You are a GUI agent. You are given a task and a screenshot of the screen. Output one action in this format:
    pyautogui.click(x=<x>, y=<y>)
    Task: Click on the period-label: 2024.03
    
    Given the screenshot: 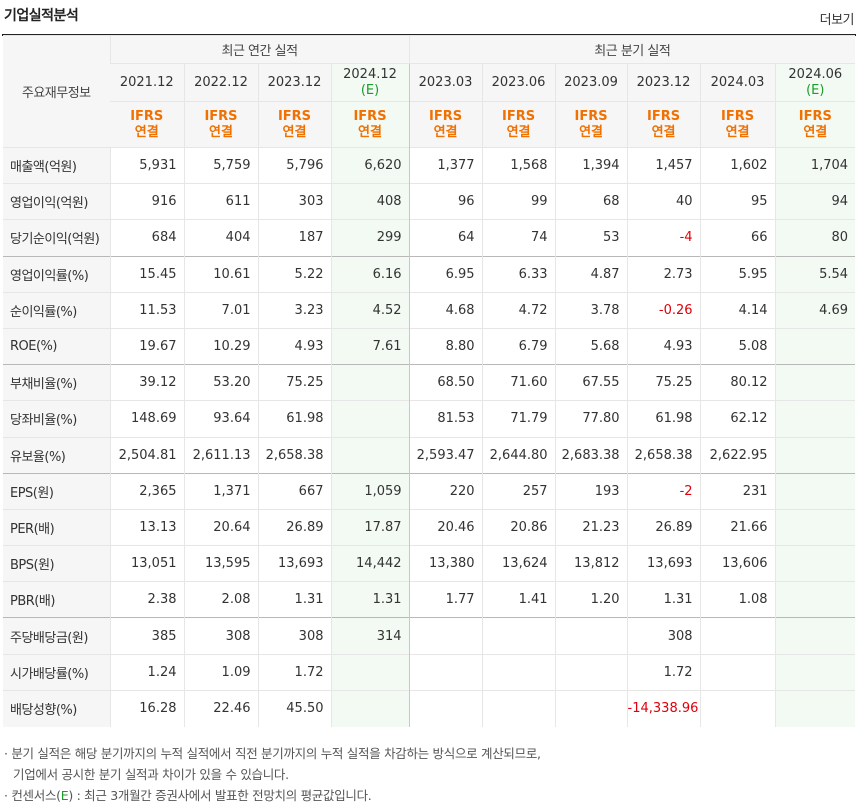 What is the action you would take?
    pyautogui.click(x=737, y=82)
    